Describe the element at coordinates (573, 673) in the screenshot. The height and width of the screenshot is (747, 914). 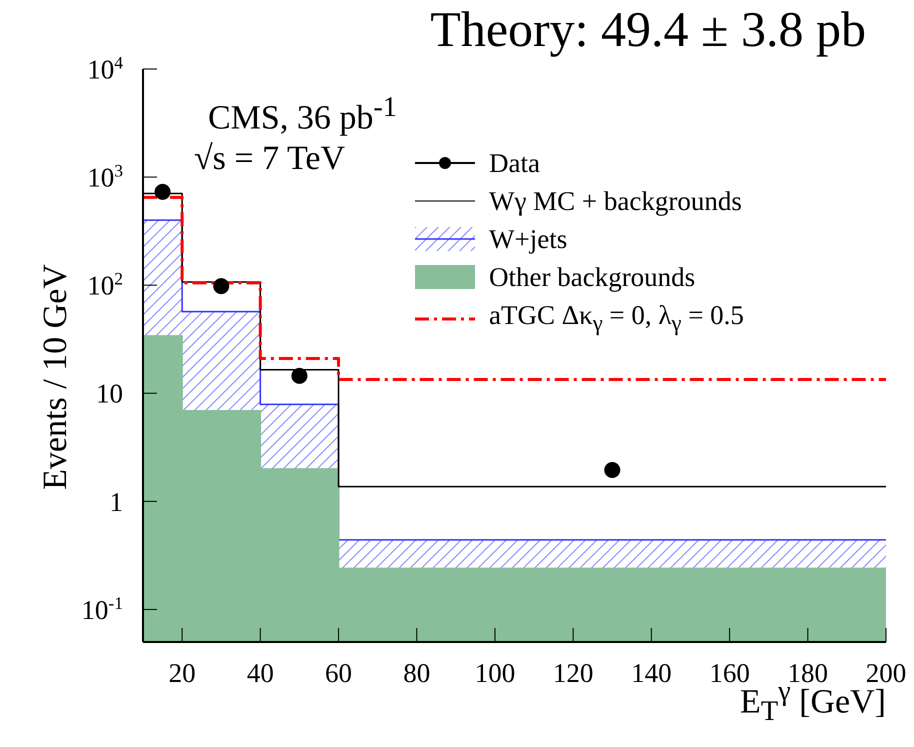
I see `x-tick-label: 120` at that location.